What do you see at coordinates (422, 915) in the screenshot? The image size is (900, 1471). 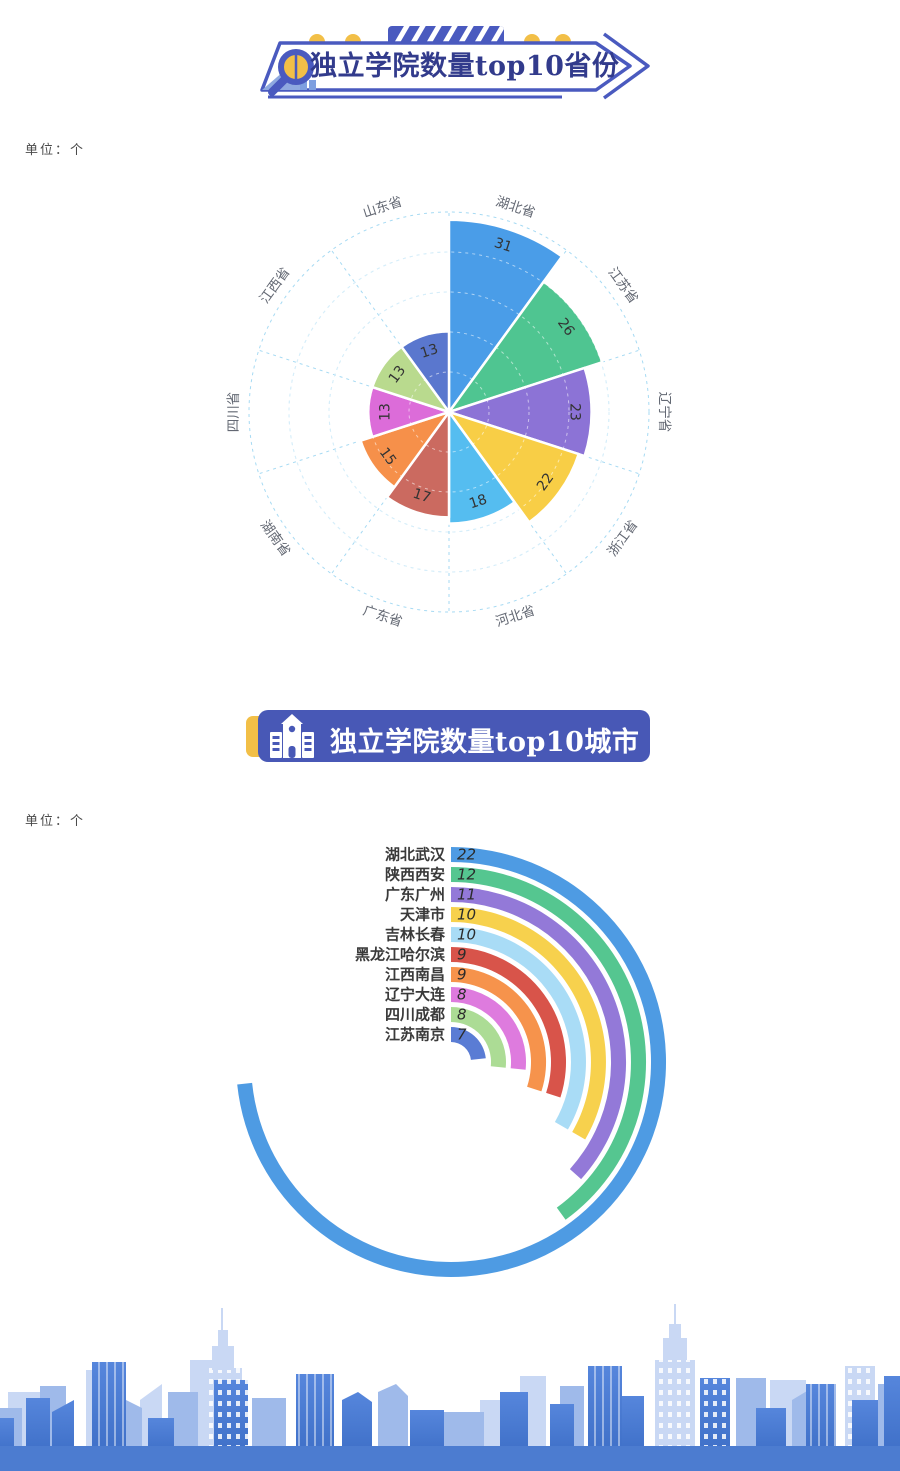 I see `radial-city-label-天津市: 天津市` at bounding box center [422, 915].